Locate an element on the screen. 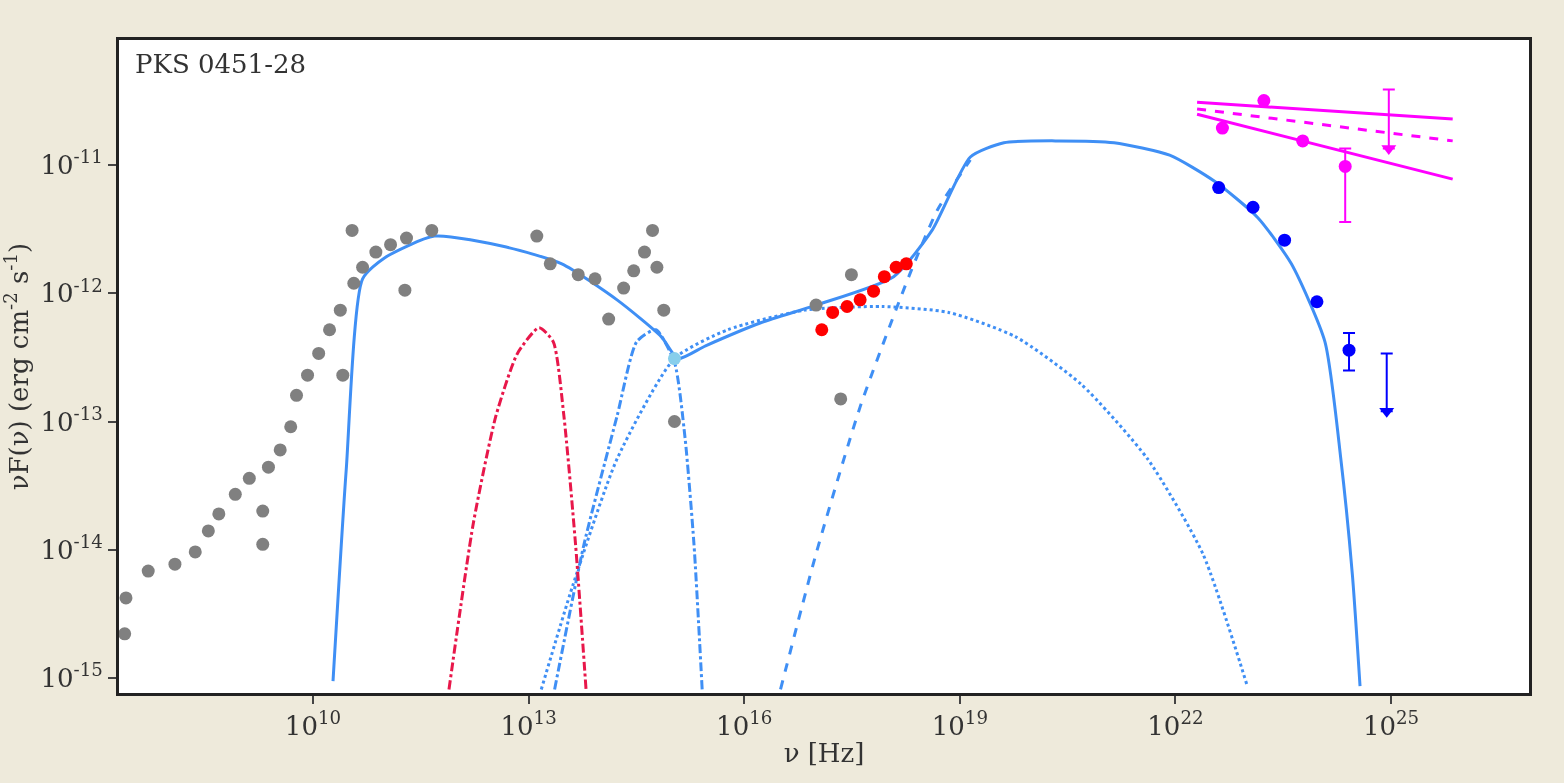 The image size is (1564, 783). x-tick-label: 10$^{19}$ is located at coordinates (959, 724).